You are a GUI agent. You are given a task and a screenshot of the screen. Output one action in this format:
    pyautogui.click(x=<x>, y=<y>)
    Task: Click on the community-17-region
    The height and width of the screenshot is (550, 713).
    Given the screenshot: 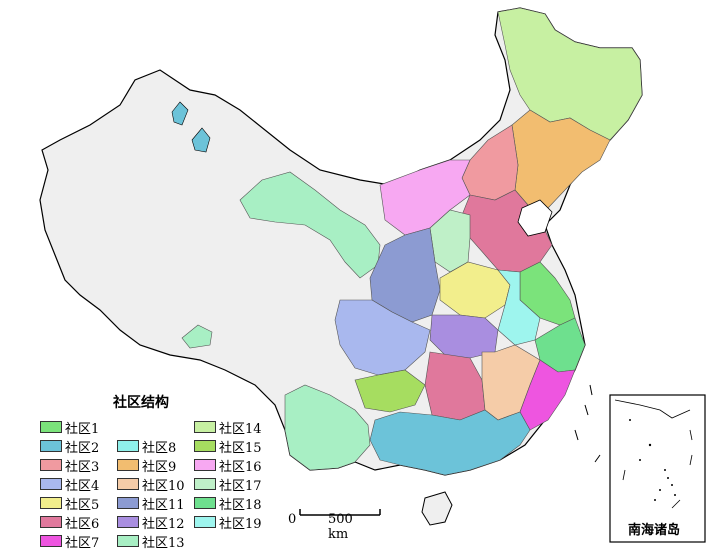 What is the action you would take?
    pyautogui.click(x=450, y=241)
    